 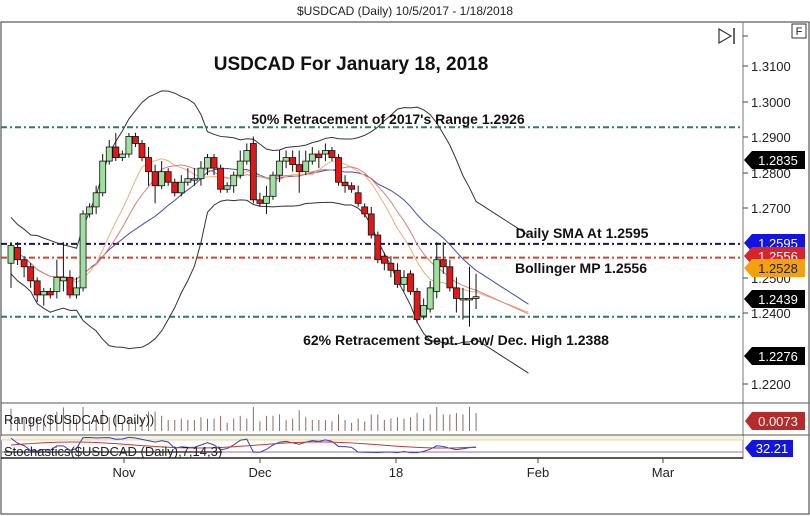 What do you see at coordinates (772, 448) in the screenshot?
I see `svg-text: 32.21` at bounding box center [772, 448].